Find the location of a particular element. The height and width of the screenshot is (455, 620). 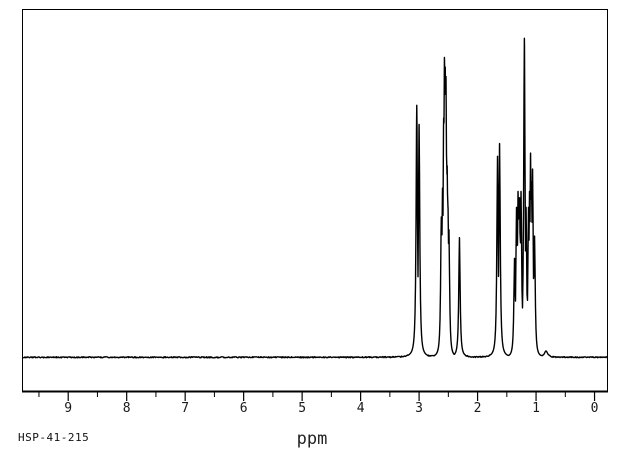

x-tick-label: 9 is located at coordinates (68, 408).